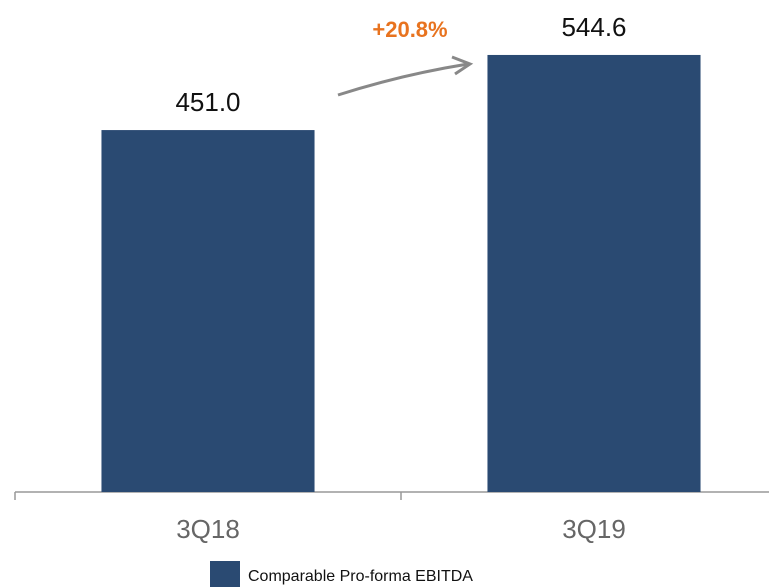  What do you see at coordinates (594, 529) in the screenshot?
I see `x-tick-label: 3Q19` at bounding box center [594, 529].